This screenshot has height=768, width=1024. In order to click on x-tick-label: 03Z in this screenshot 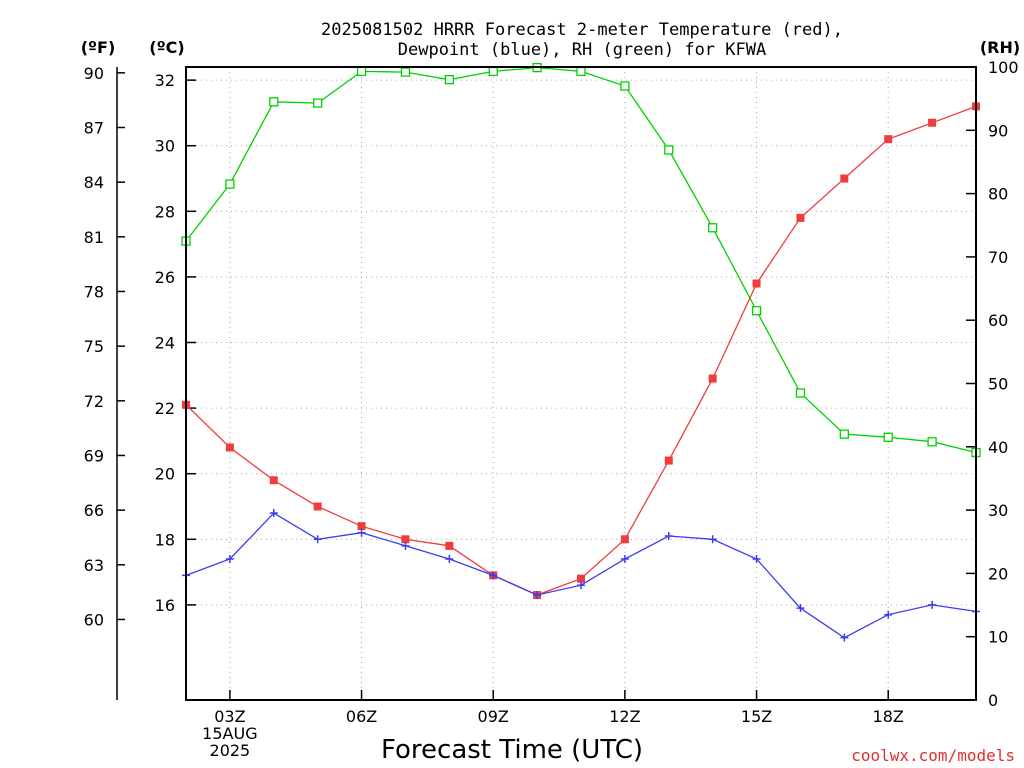, I will do `click(229, 716)`.